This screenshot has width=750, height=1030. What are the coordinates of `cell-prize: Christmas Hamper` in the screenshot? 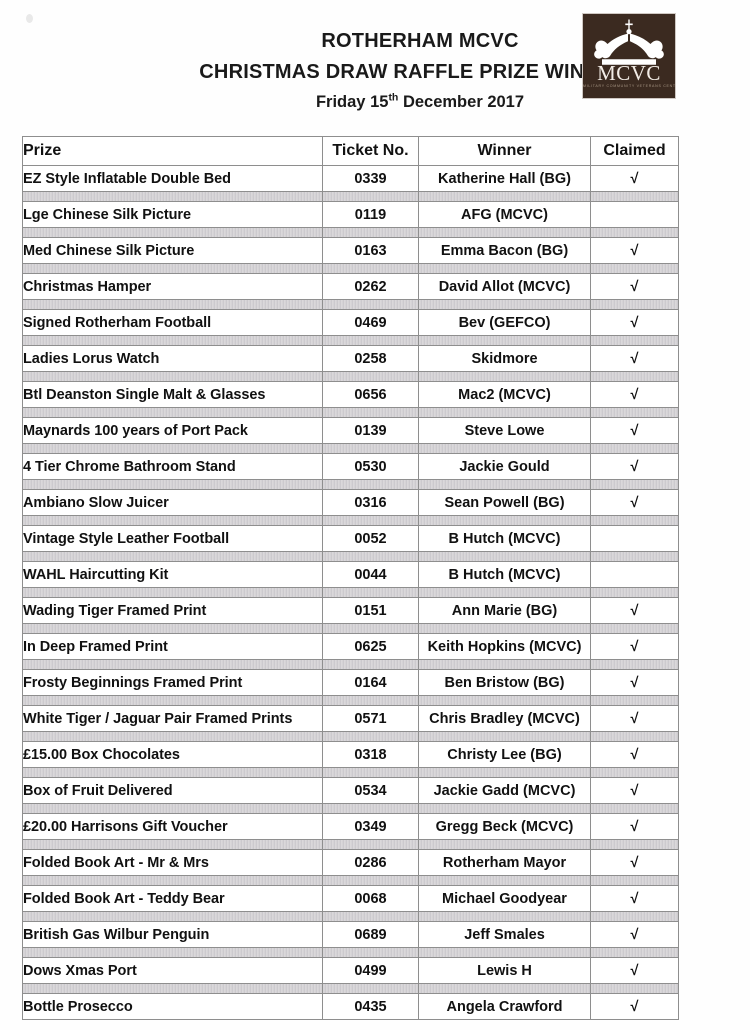 It's located at (172, 286).